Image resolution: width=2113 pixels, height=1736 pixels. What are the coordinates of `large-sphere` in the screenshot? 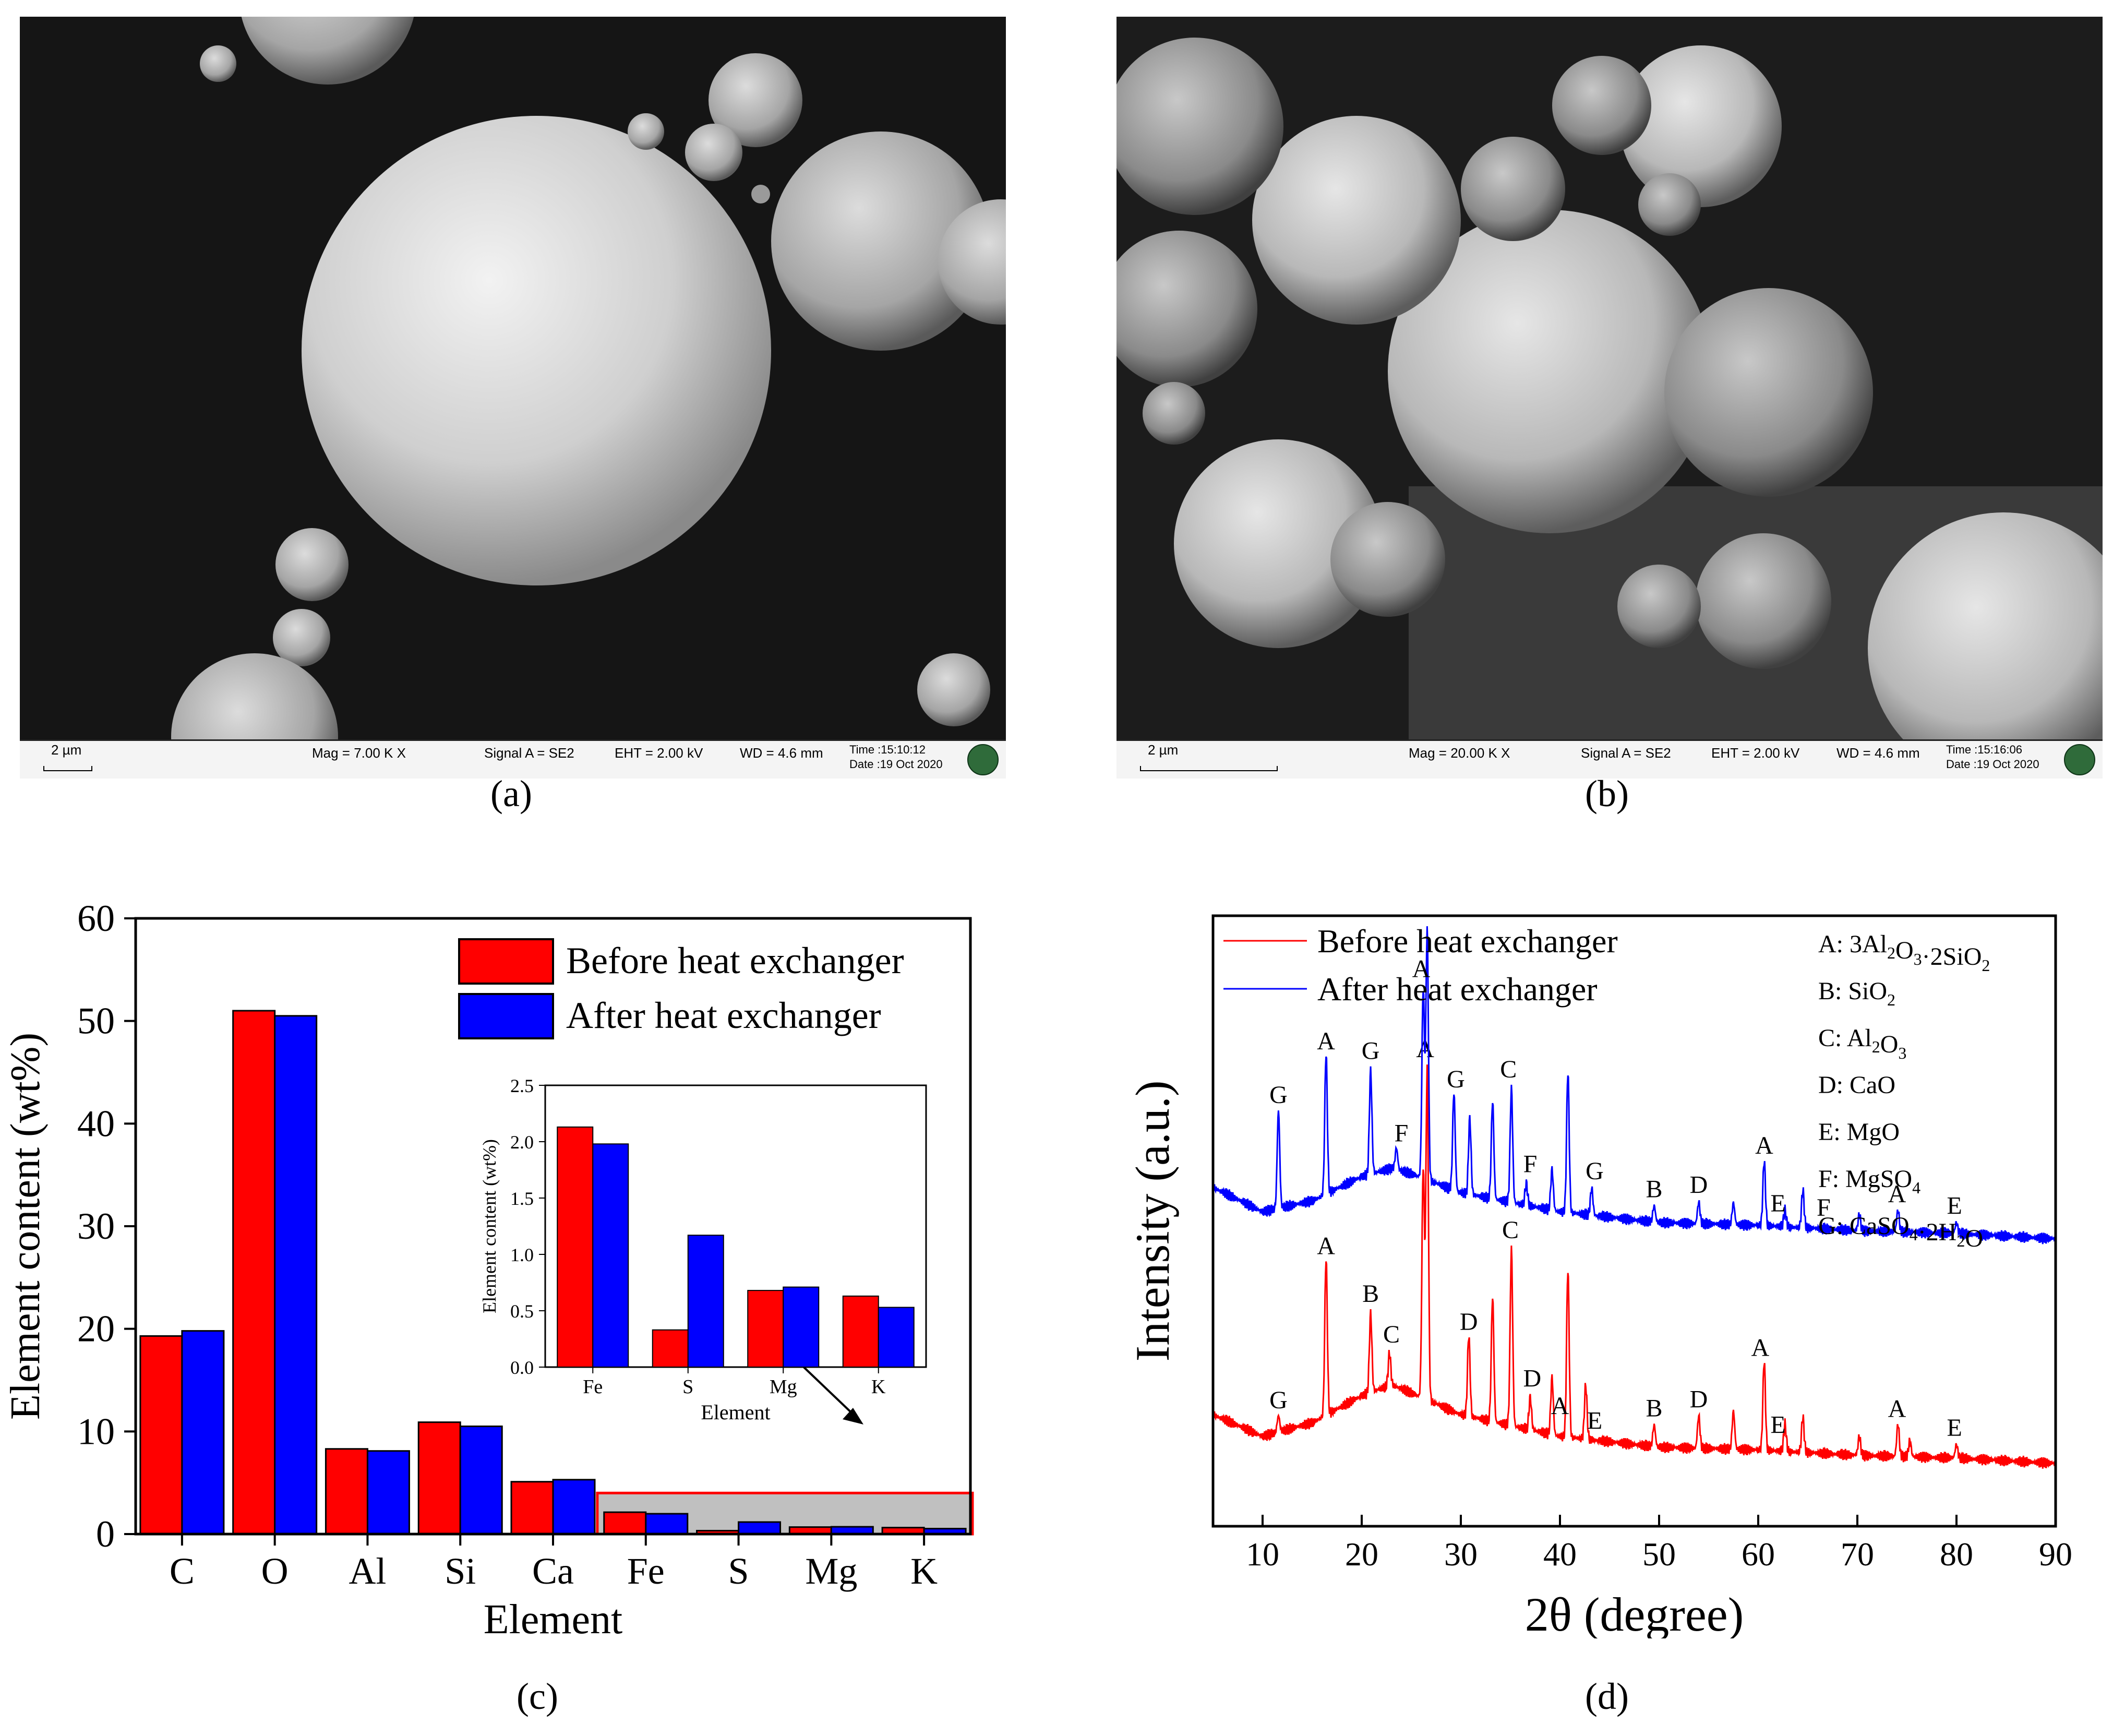 It's located at (536, 350).